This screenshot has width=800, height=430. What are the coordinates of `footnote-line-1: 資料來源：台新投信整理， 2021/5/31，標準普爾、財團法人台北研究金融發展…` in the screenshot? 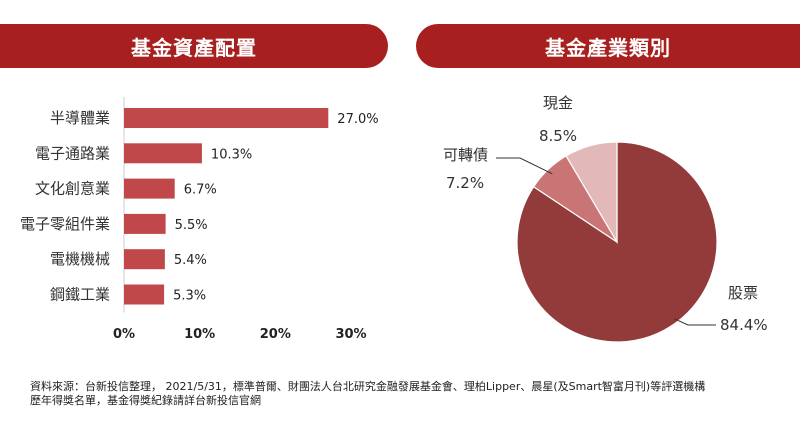 It's located at (368, 386).